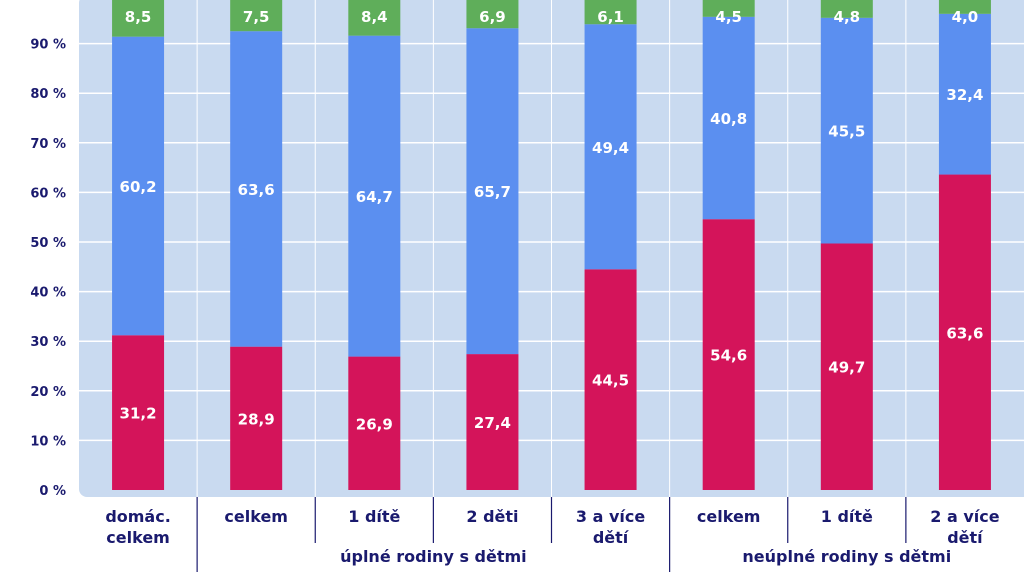  What do you see at coordinates (48, 144) in the screenshot?
I see `y-tick-label: 70 %` at bounding box center [48, 144].